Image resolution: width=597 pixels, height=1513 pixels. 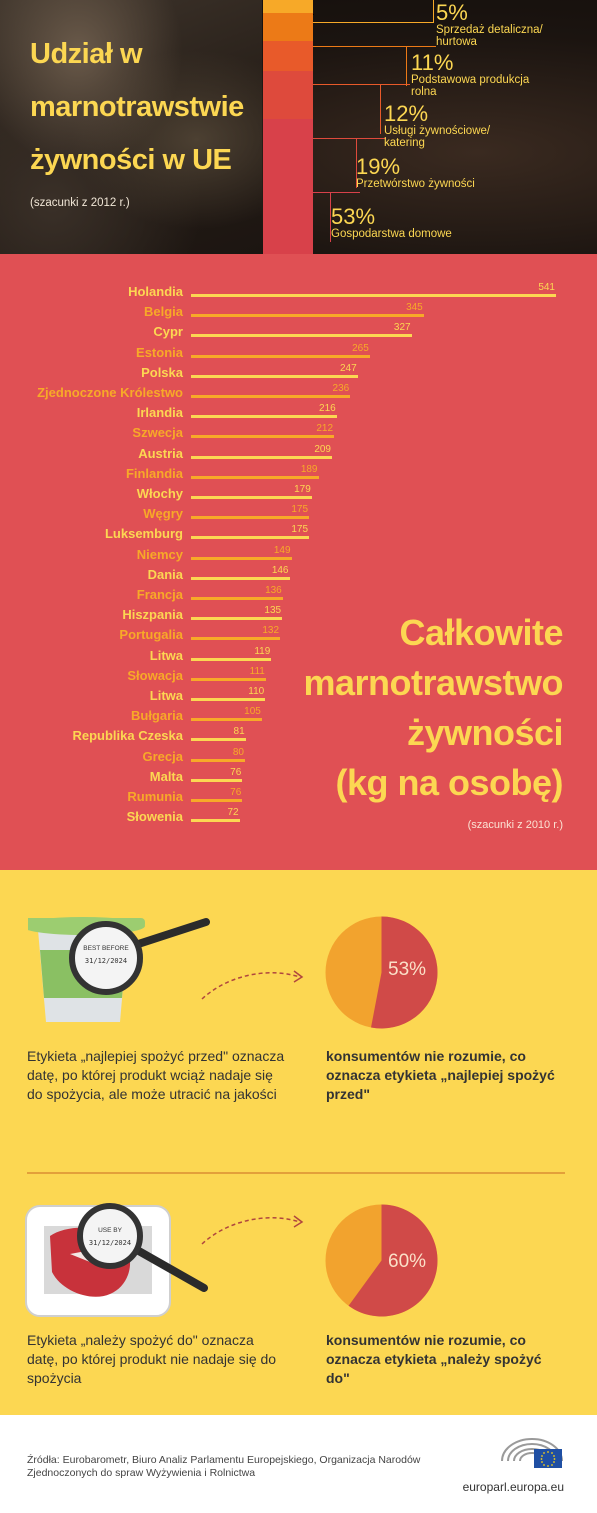 I want to click on country-value-label: 149, so click(x=282, y=550).